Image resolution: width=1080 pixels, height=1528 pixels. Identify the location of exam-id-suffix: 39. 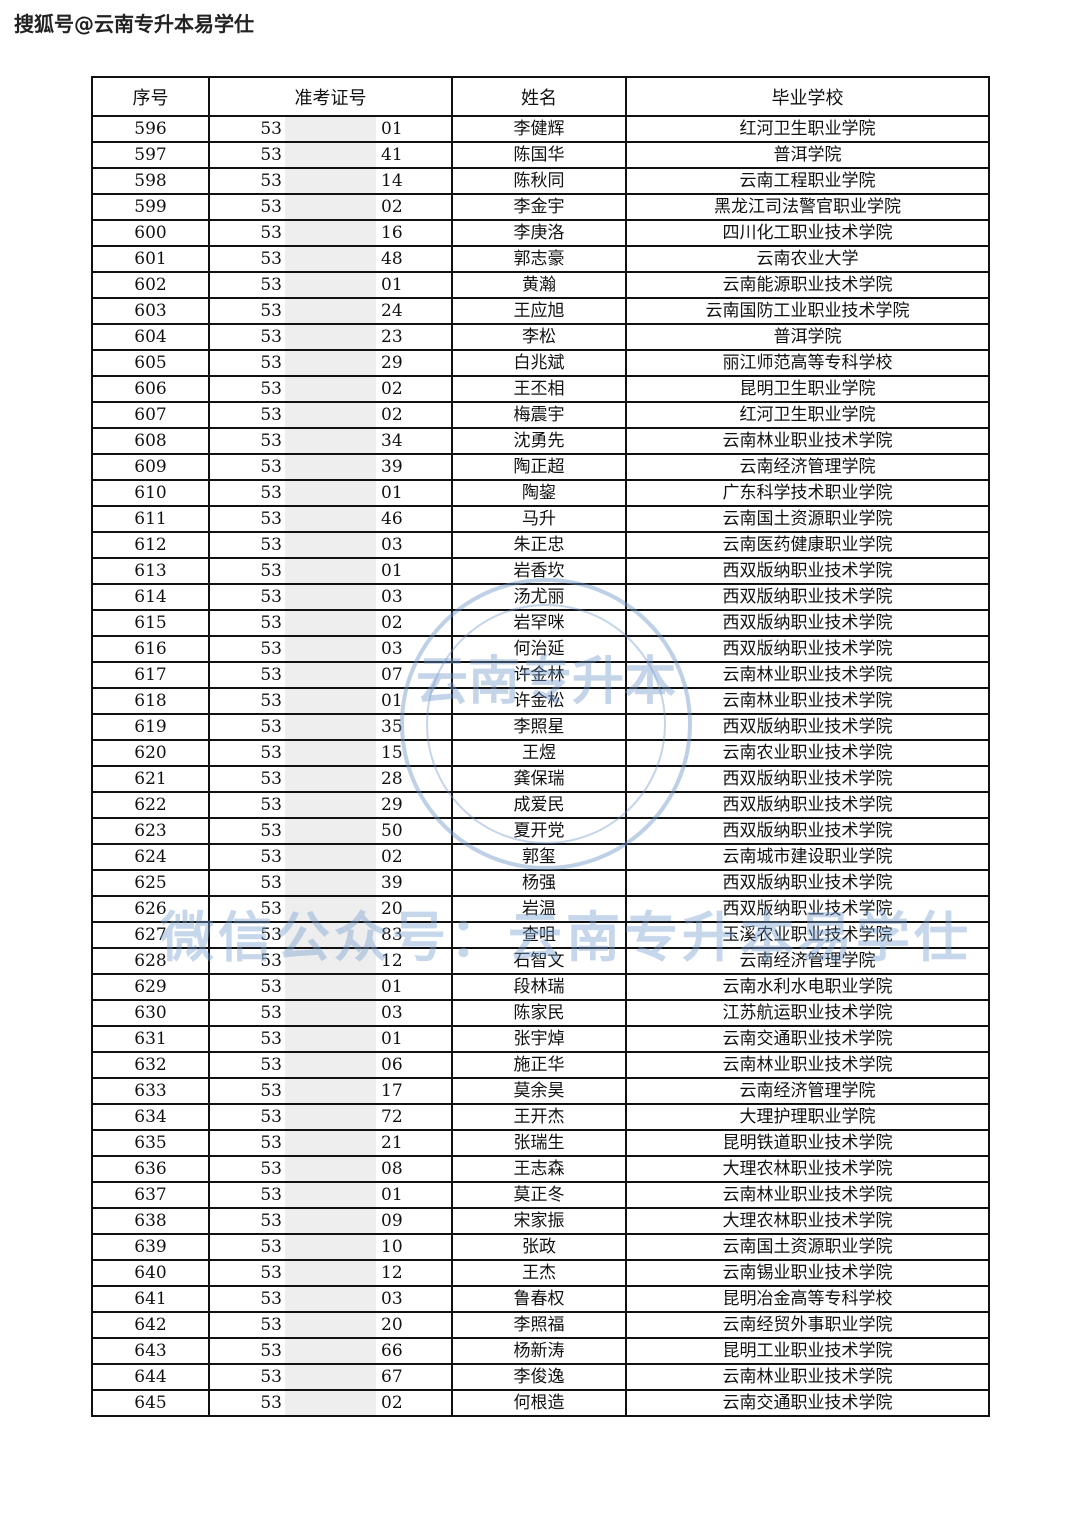
(392, 467).